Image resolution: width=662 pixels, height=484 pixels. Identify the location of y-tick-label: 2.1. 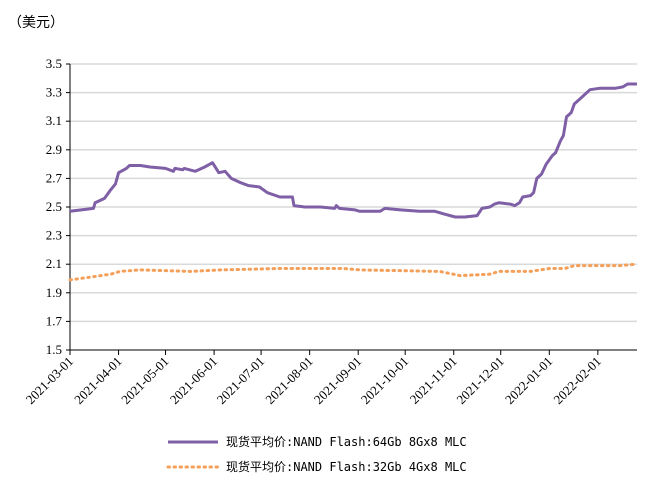
(54, 263).